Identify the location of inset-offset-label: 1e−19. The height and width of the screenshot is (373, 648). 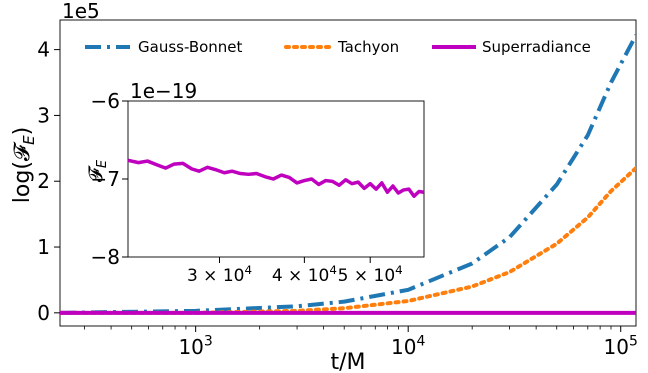
(163, 91).